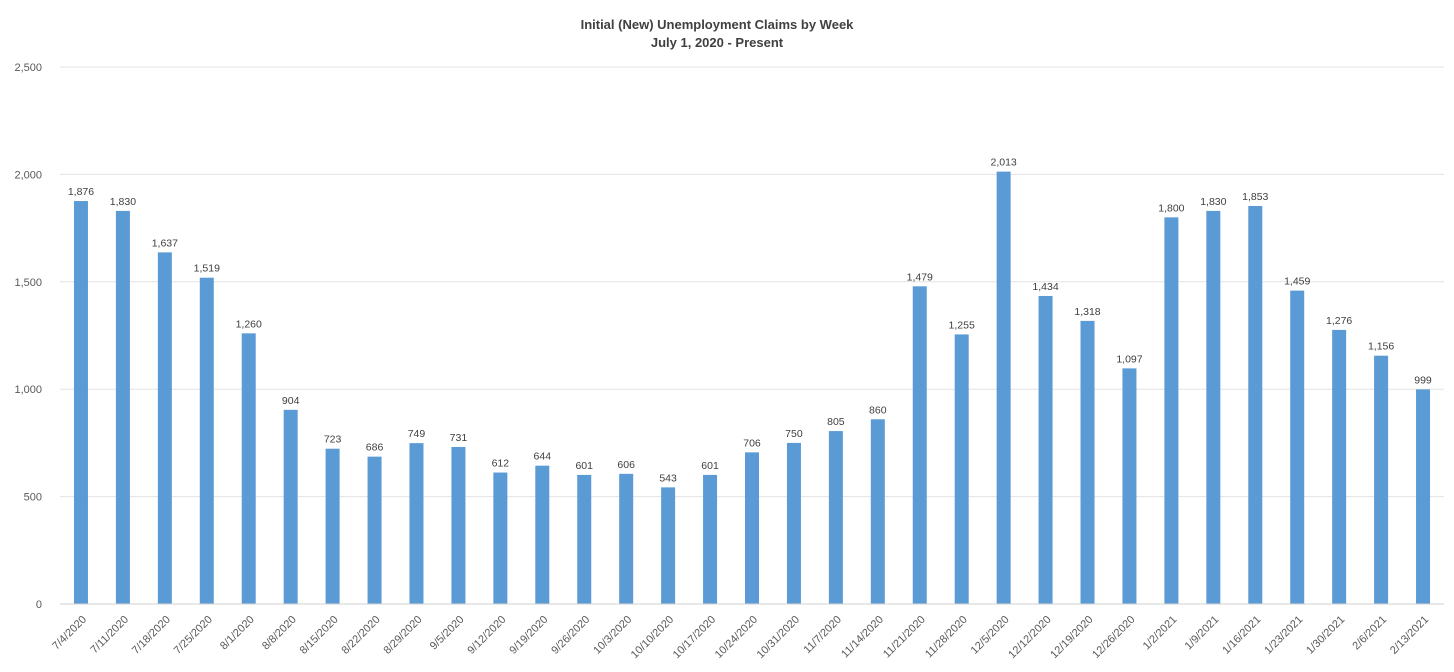 The image size is (1454, 672). I want to click on x-tick-label: 12/19/2020, so click(1071, 637).